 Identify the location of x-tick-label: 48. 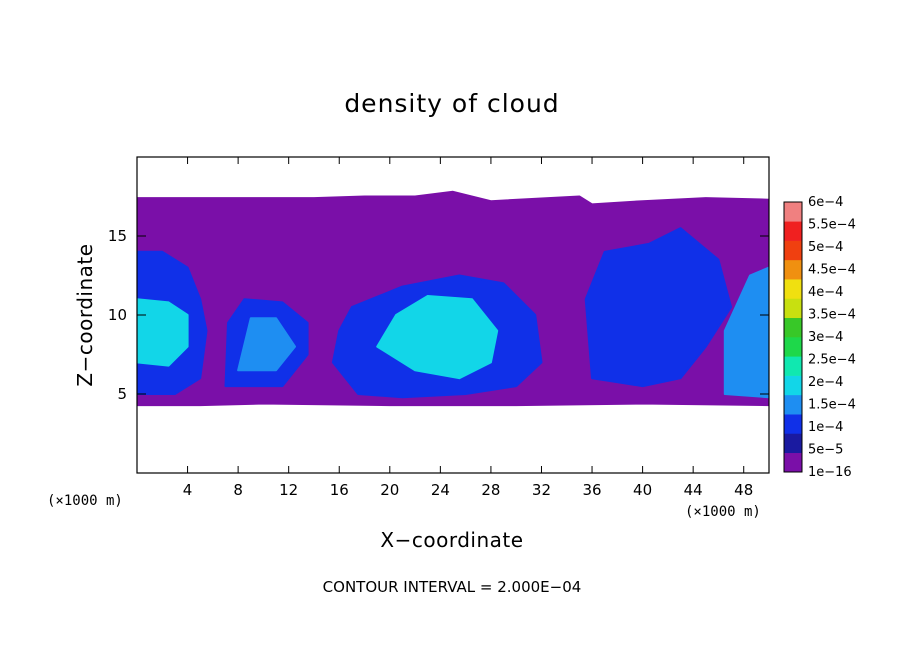
(743, 490).